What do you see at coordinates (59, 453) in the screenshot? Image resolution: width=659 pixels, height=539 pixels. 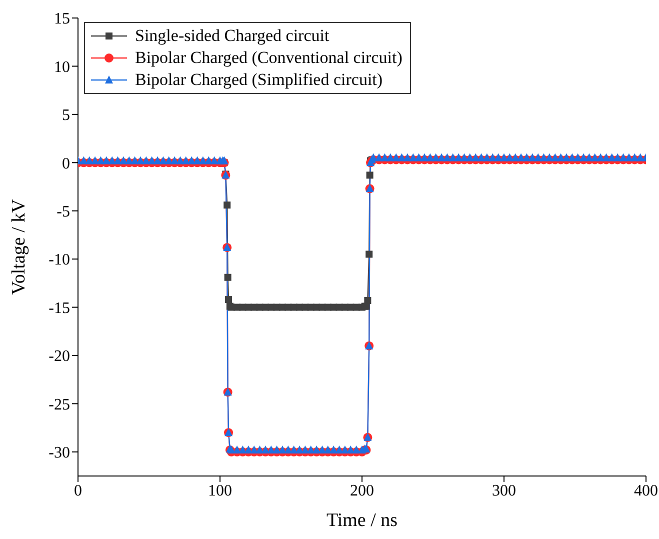 I see `y-tick-label: -30` at bounding box center [59, 453].